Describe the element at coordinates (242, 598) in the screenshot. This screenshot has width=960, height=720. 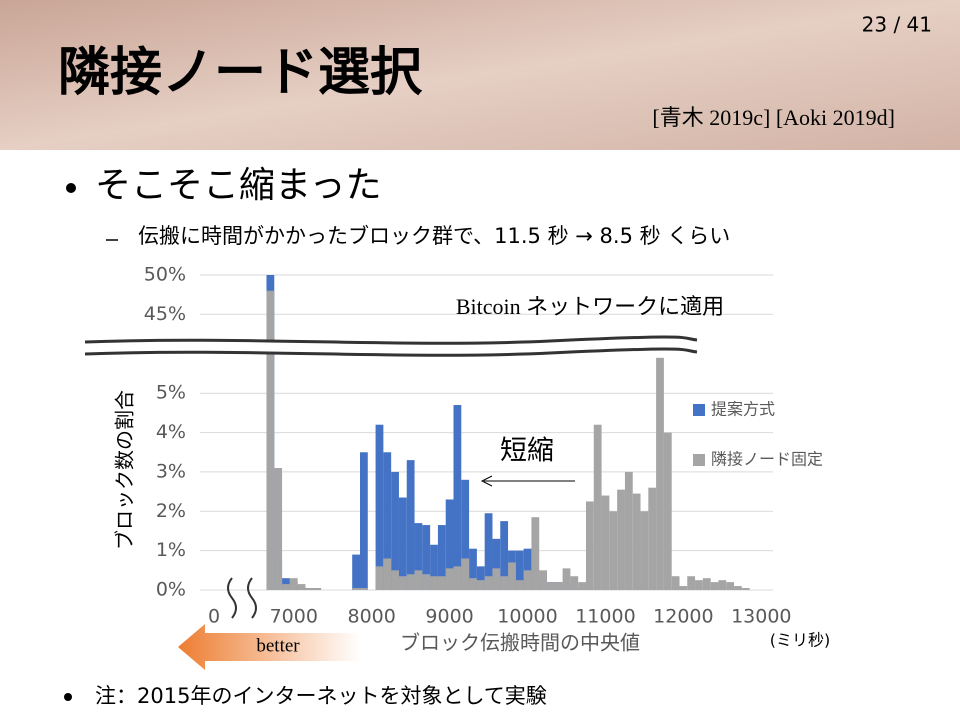
I see `x-axis-break` at that location.